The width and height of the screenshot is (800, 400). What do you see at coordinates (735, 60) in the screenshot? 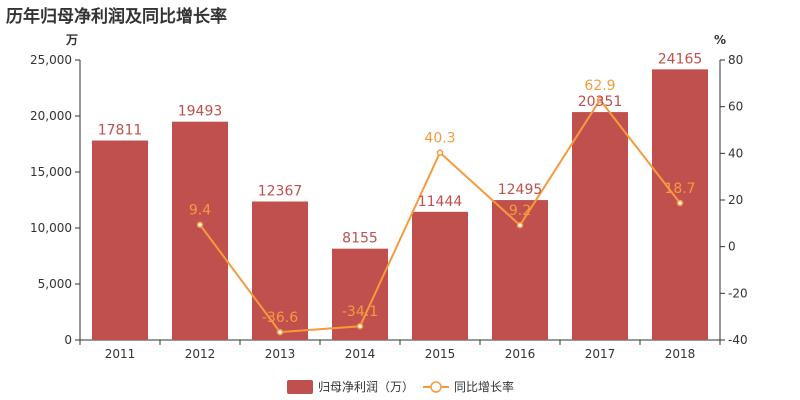
I see `right-tick-label: 80` at bounding box center [735, 60].